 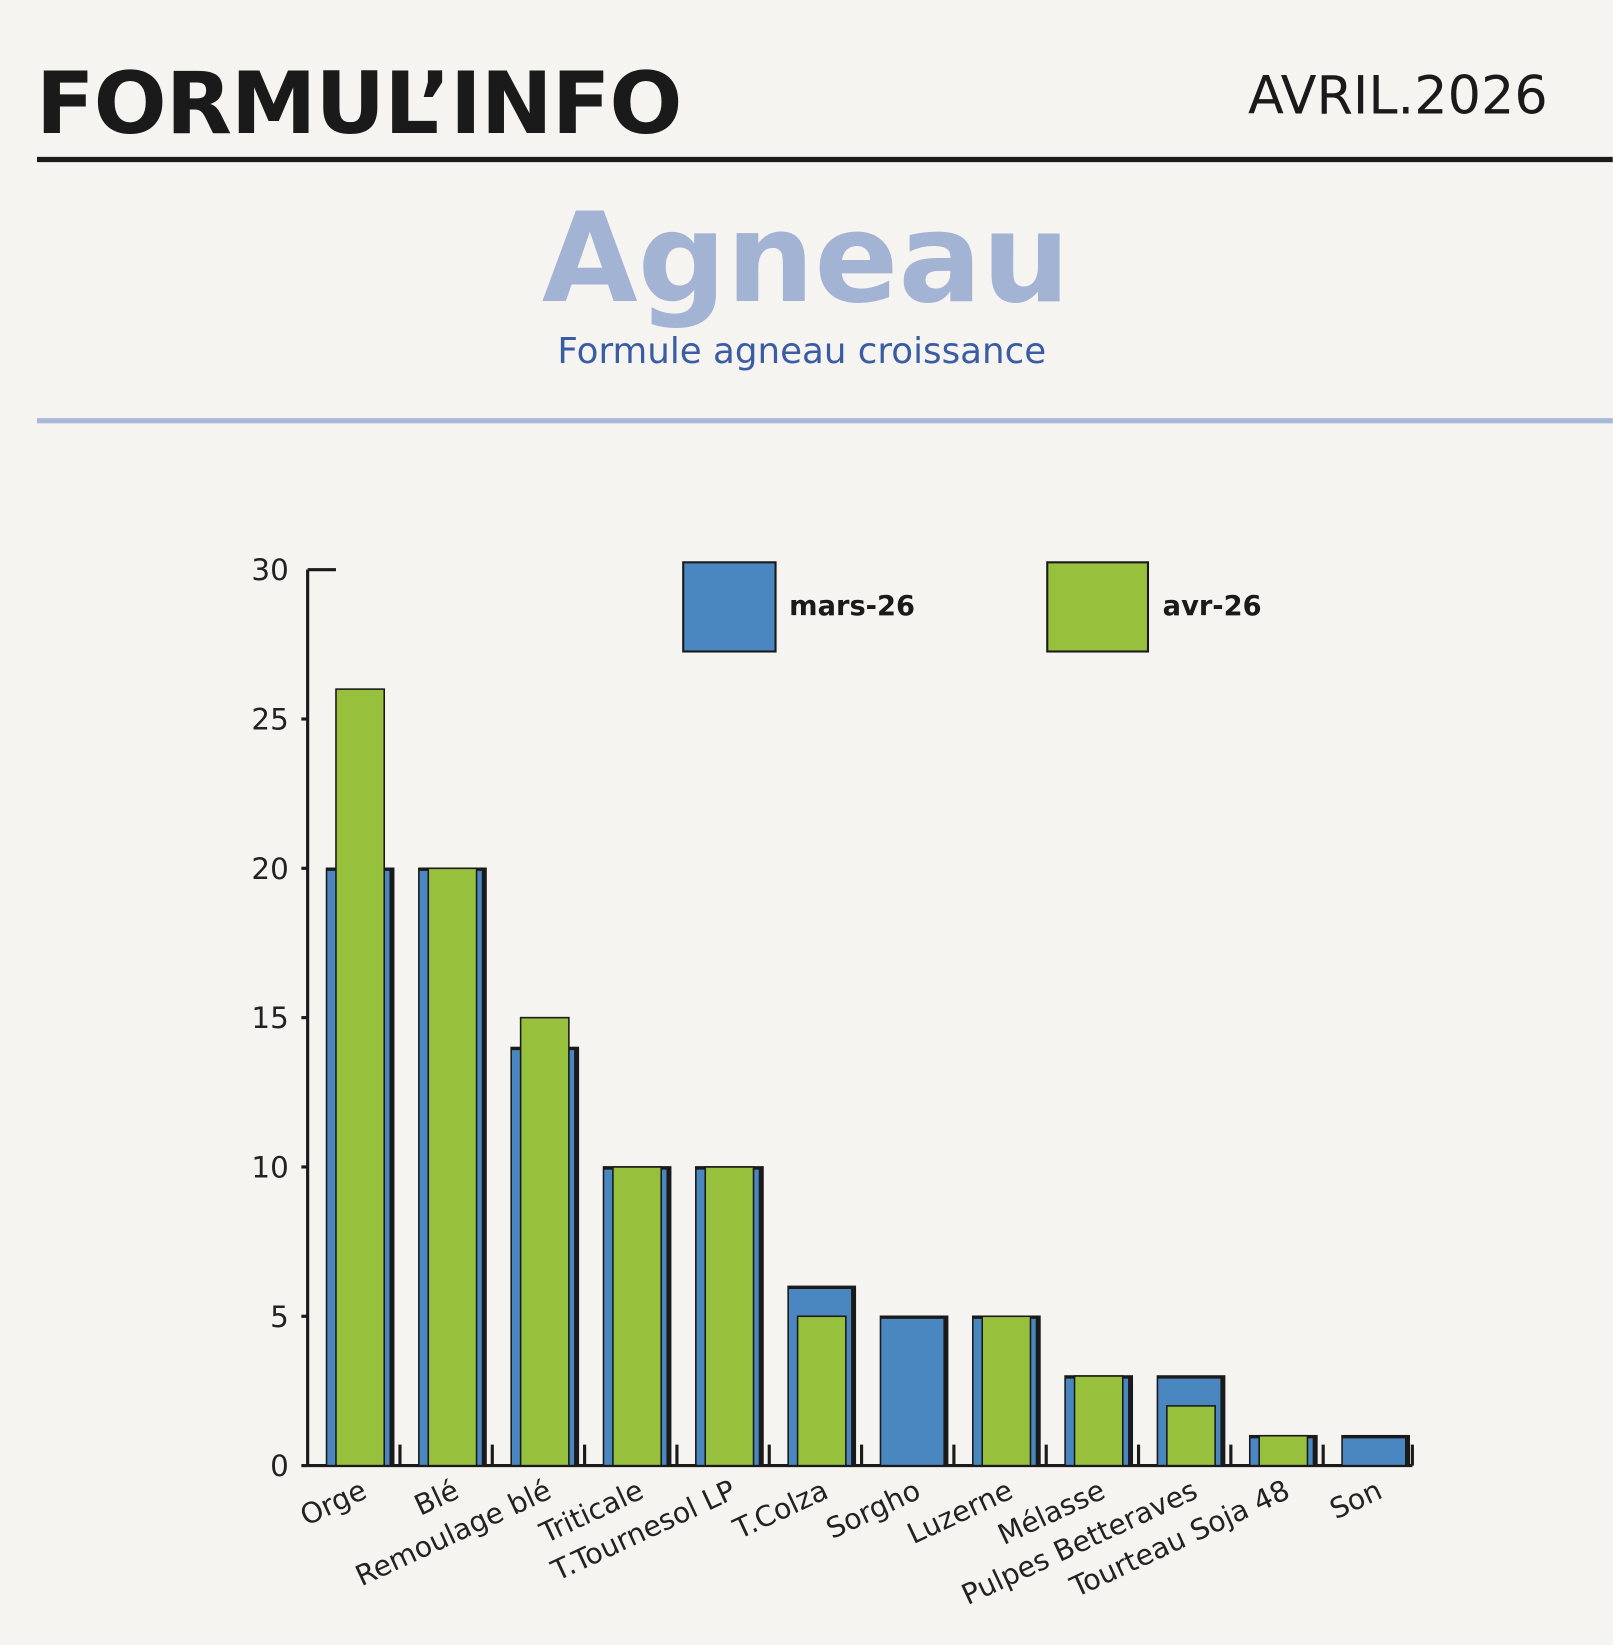 I want to click on chart-title: Agneau, so click(x=806, y=259).